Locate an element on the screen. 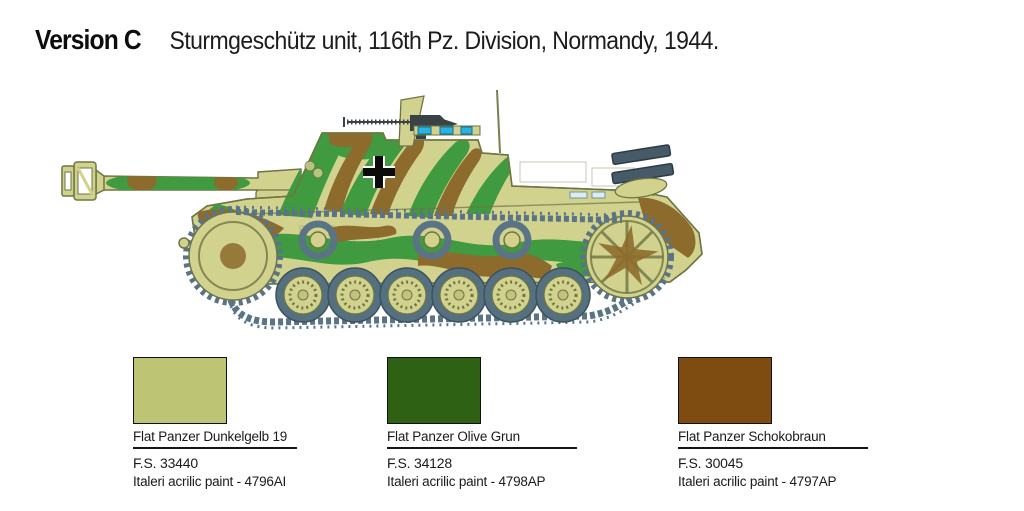  idler-wheel is located at coordinates (627, 257).